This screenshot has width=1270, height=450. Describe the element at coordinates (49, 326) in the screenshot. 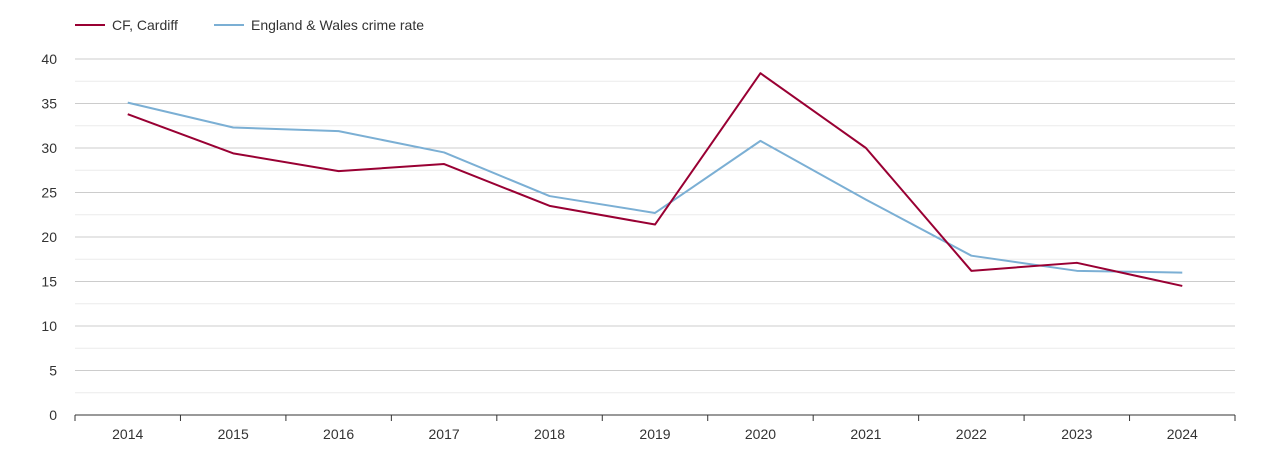

I see `y-tick-label: 10` at that location.